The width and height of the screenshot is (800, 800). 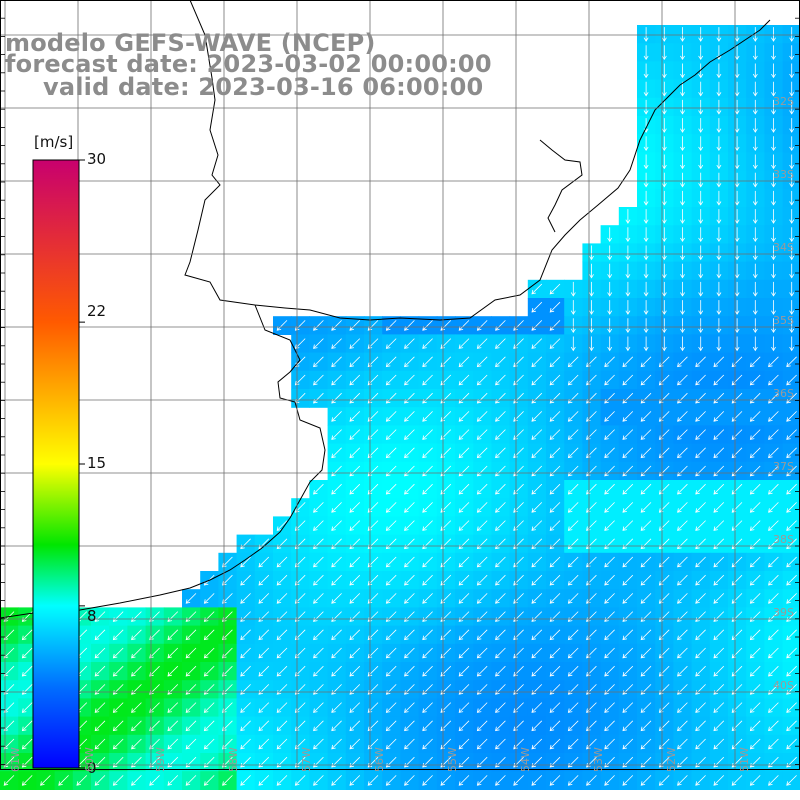 I want to click on colorbar-unit: [m/s], so click(x=54, y=142).